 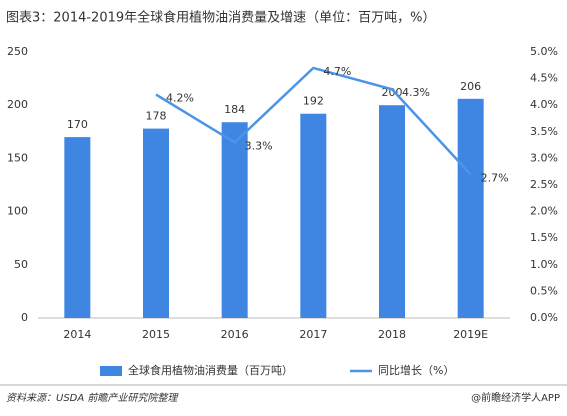 What do you see at coordinates (392, 334) in the screenshot?
I see `x-tick-label: 2018` at bounding box center [392, 334].